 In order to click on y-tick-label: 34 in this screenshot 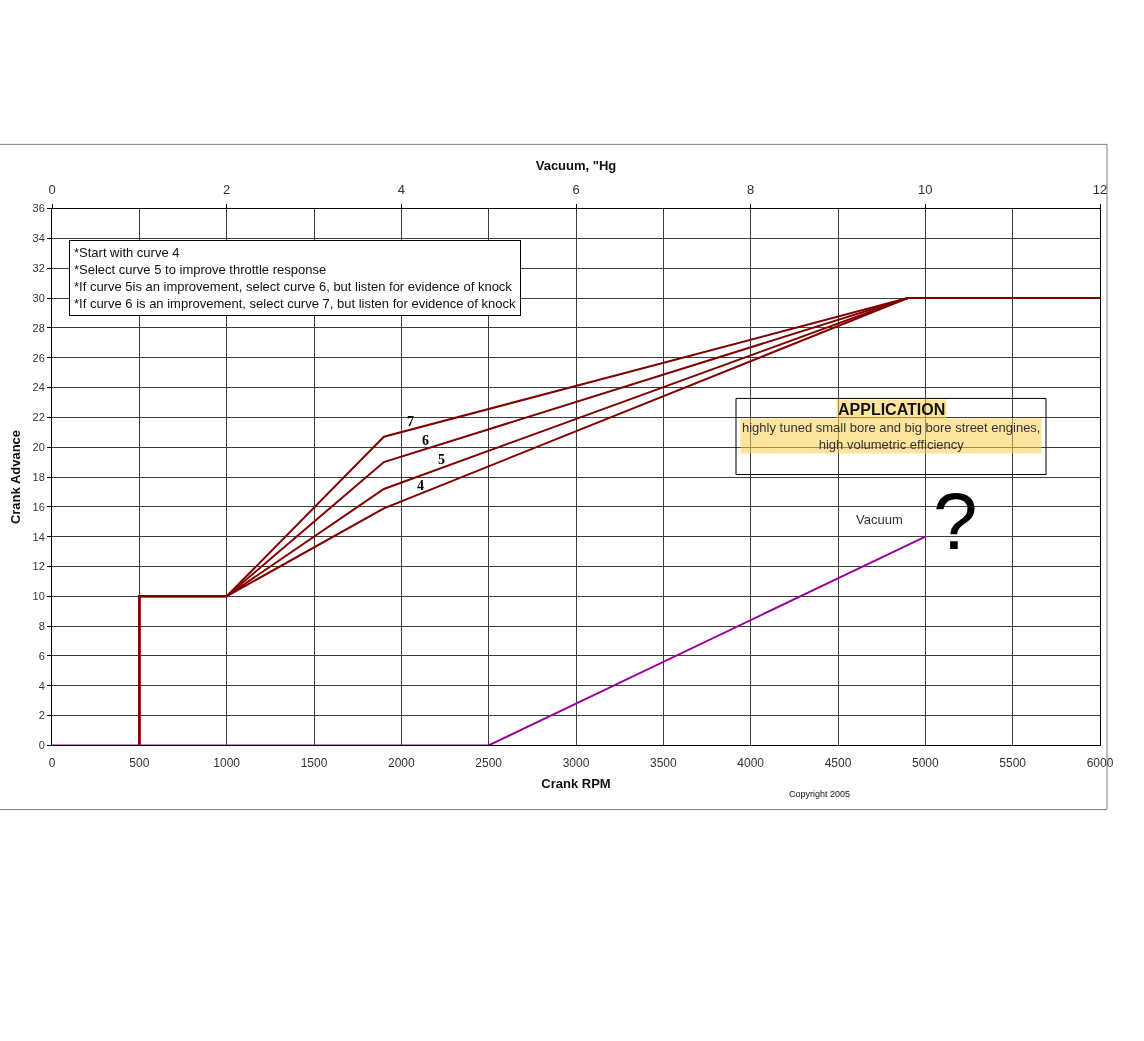, I will do `click(38, 238)`.